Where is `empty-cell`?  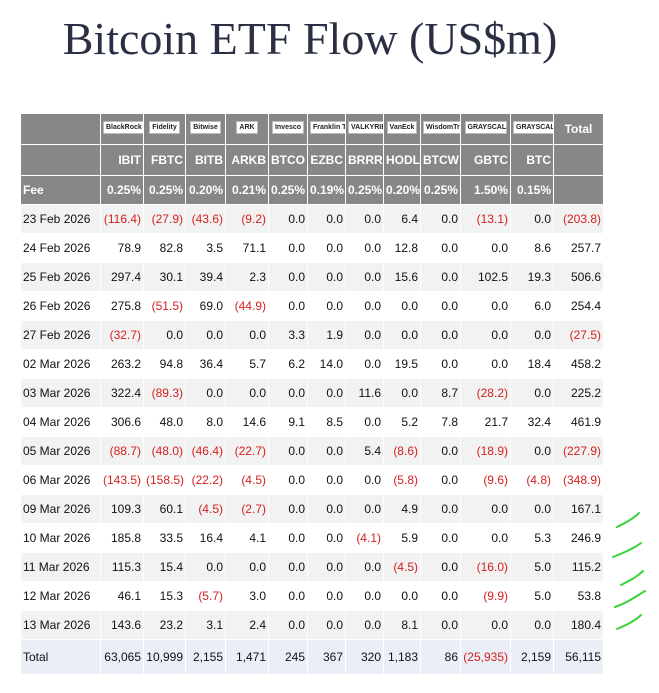
empty-cell is located at coordinates (578, 190).